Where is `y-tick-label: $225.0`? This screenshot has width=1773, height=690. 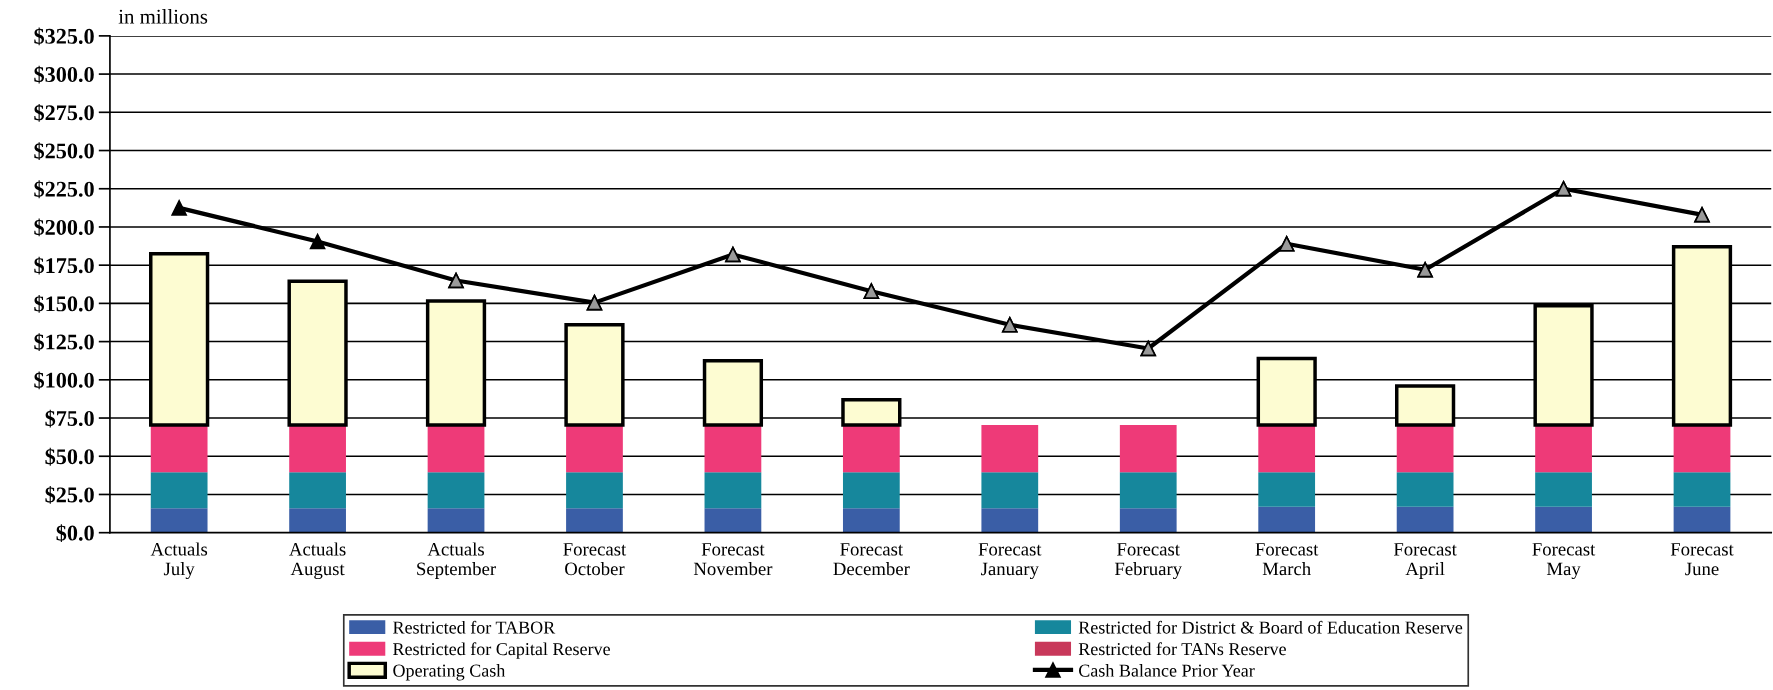
y-tick-label: $225.0 is located at coordinates (64, 189).